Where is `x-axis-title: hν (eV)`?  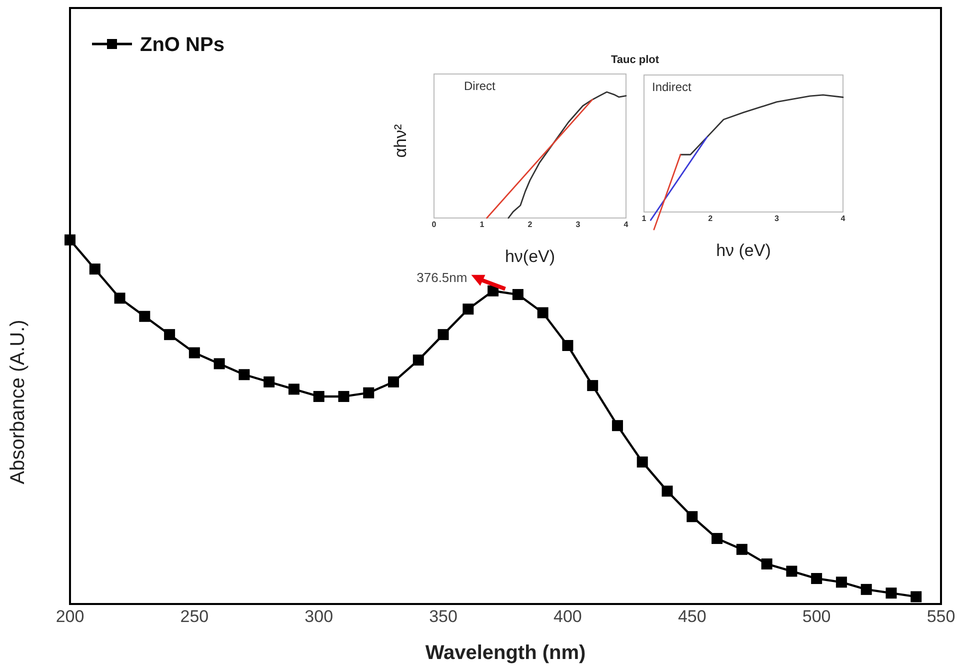
x-axis-title: hν (eV) is located at coordinates (743, 250).